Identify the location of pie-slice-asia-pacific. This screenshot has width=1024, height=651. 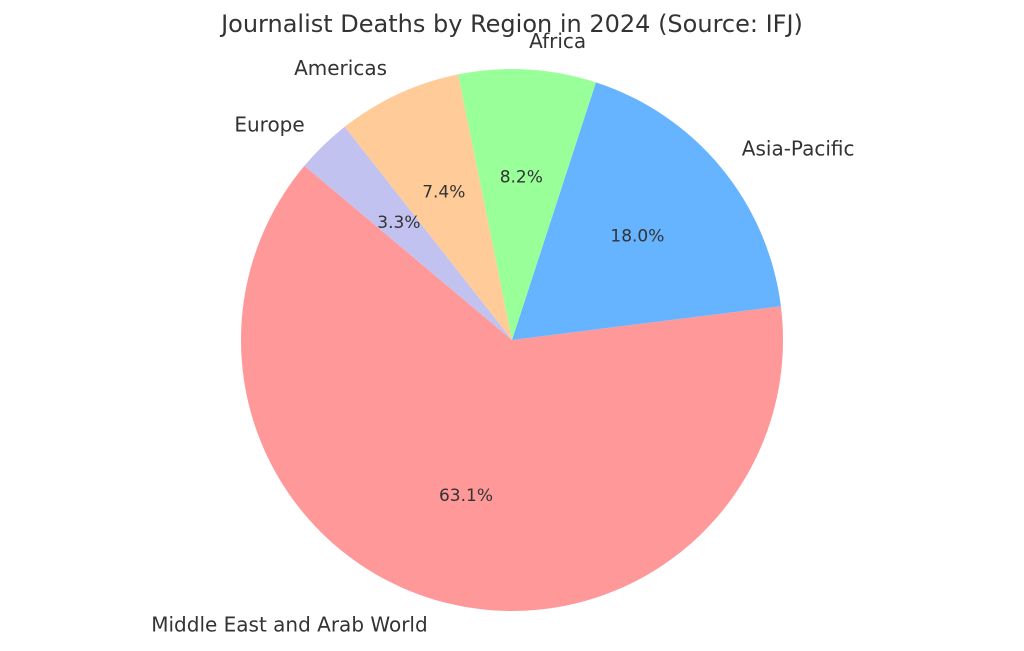
(646, 211).